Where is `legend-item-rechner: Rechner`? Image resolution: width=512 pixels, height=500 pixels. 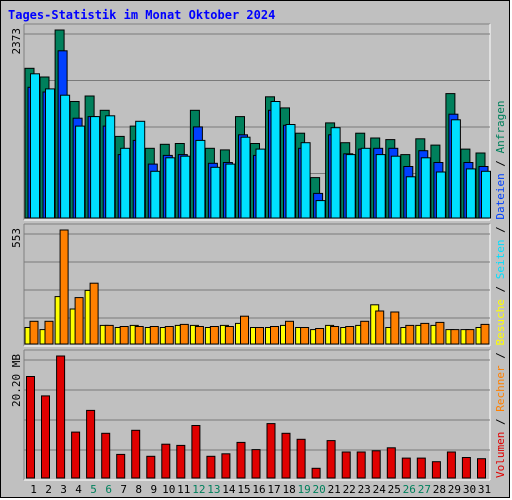 legend-item-rechner: Rechner is located at coordinates (500, 388).